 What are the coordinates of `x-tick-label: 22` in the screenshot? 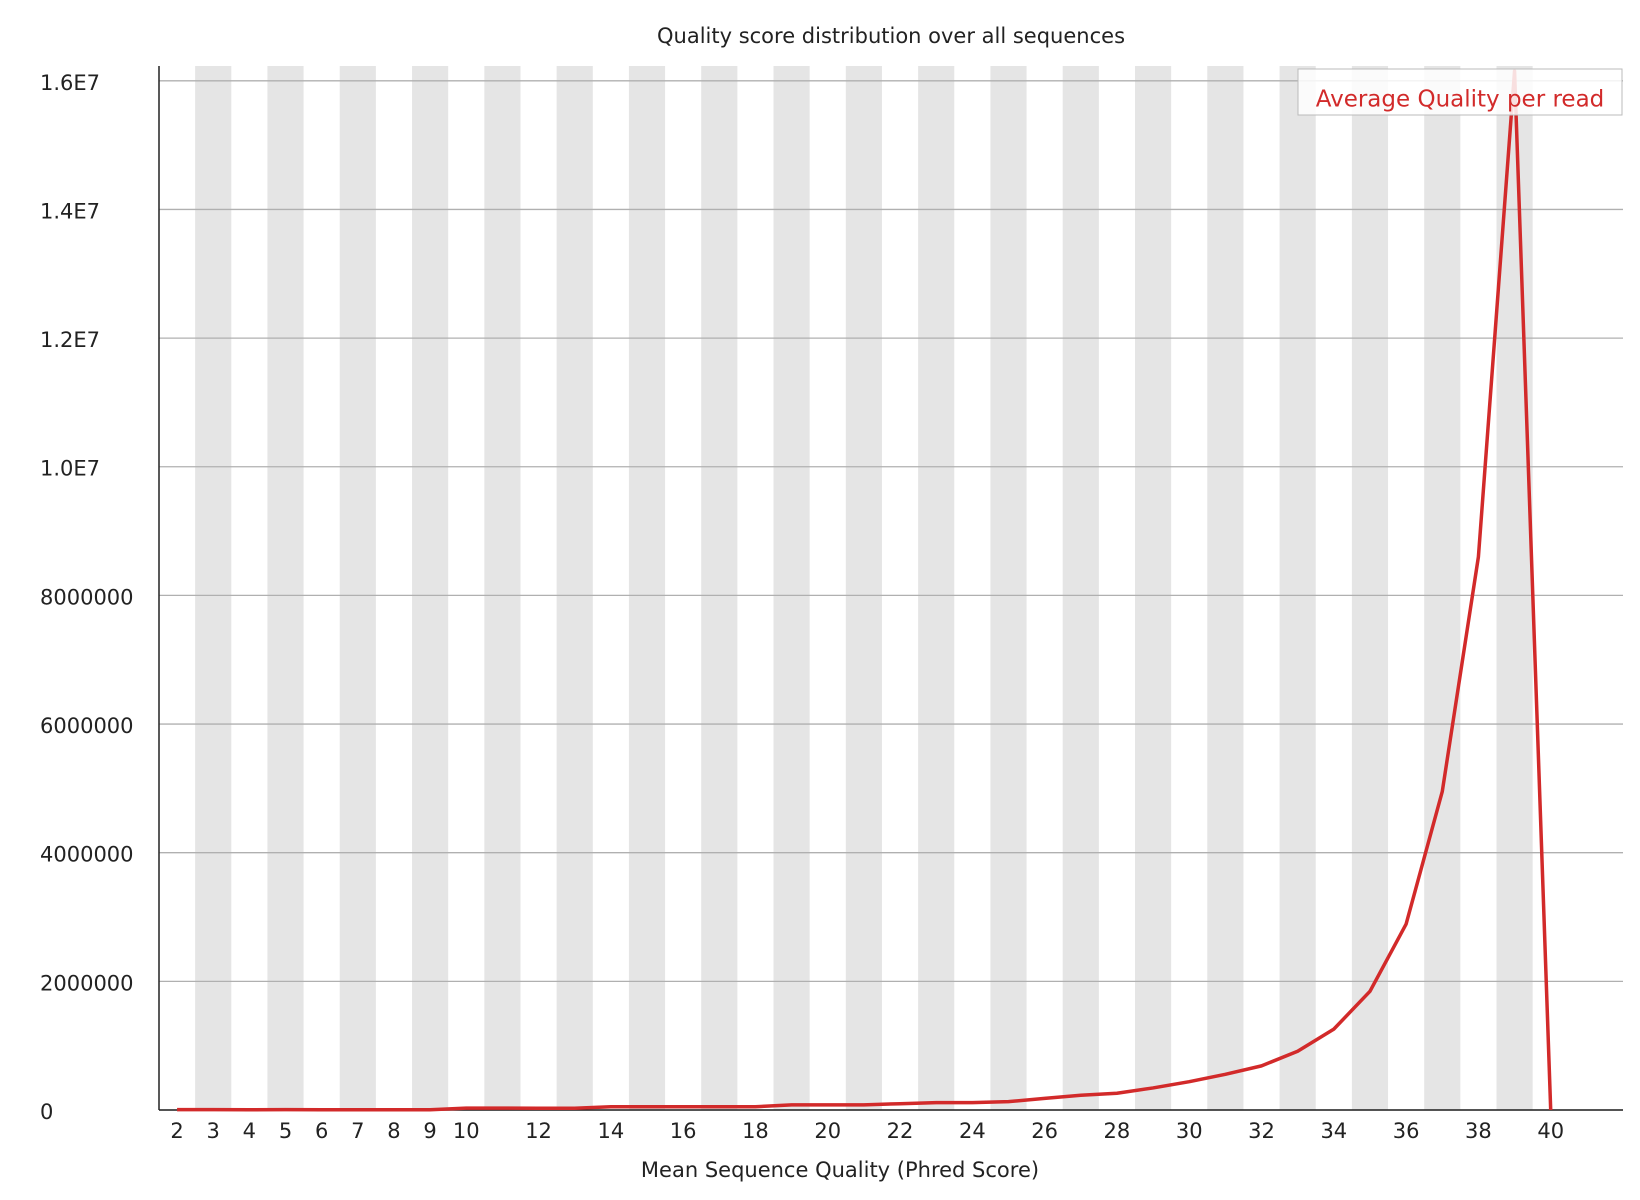 It's located at (900, 1131).